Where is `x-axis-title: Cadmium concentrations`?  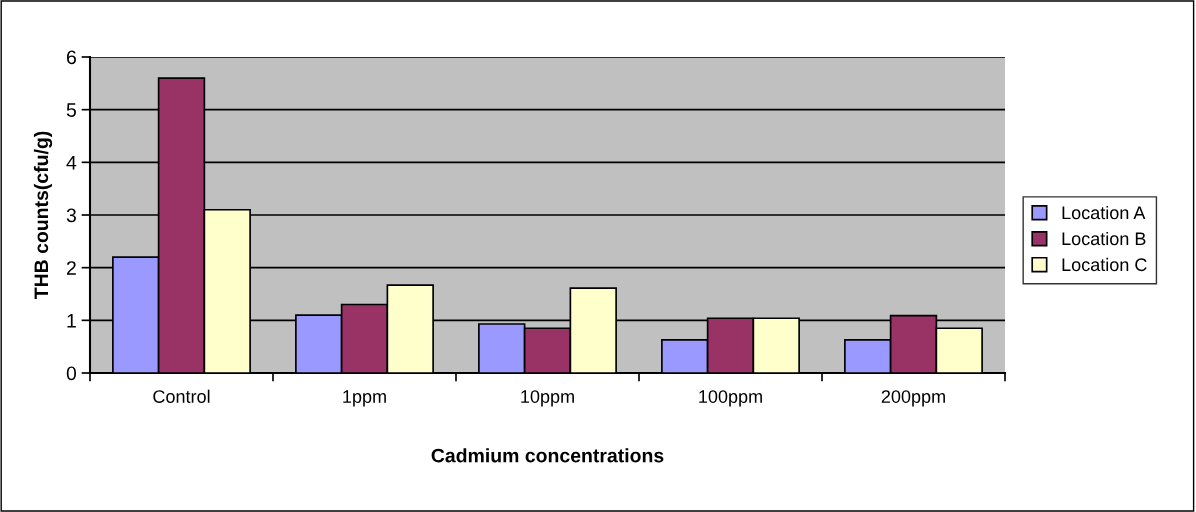
x-axis-title: Cadmium concentrations is located at coordinates (547, 455).